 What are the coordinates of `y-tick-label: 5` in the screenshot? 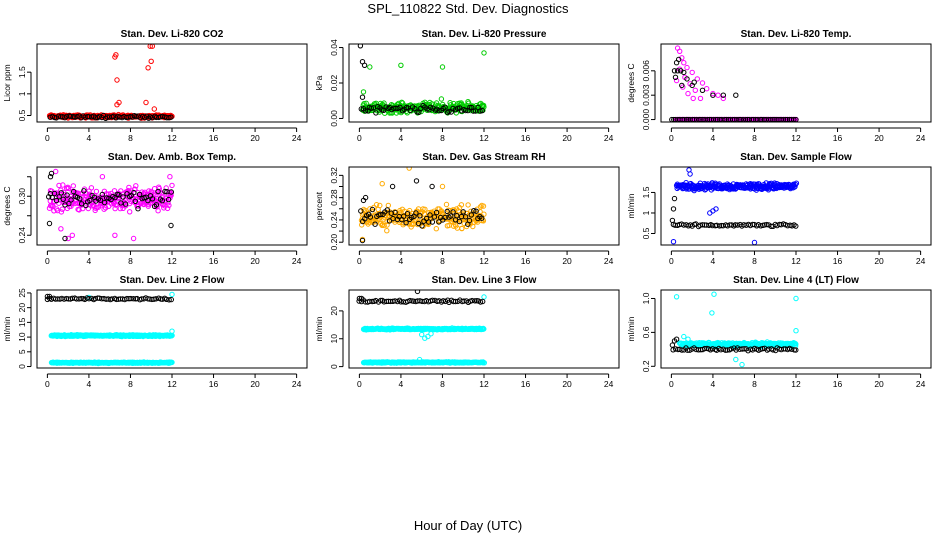 It's located at (22, 351).